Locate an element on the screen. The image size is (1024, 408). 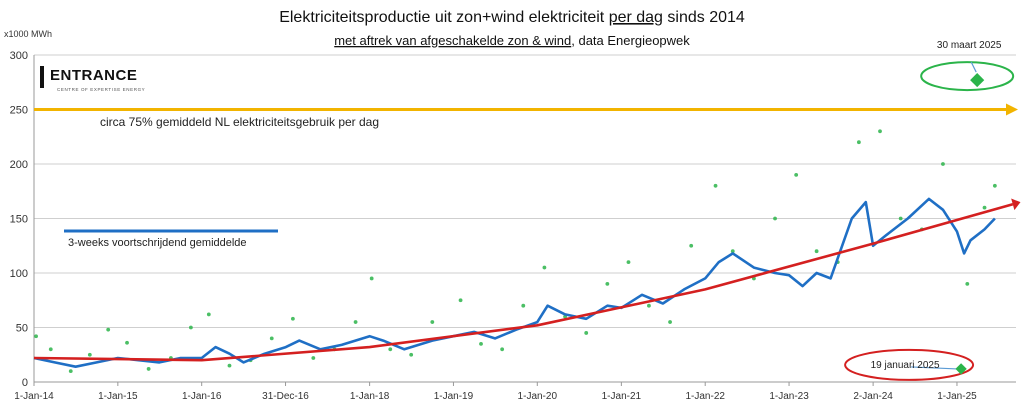
x-tick-label: 1-Jan-21 is located at coordinates (622, 396).